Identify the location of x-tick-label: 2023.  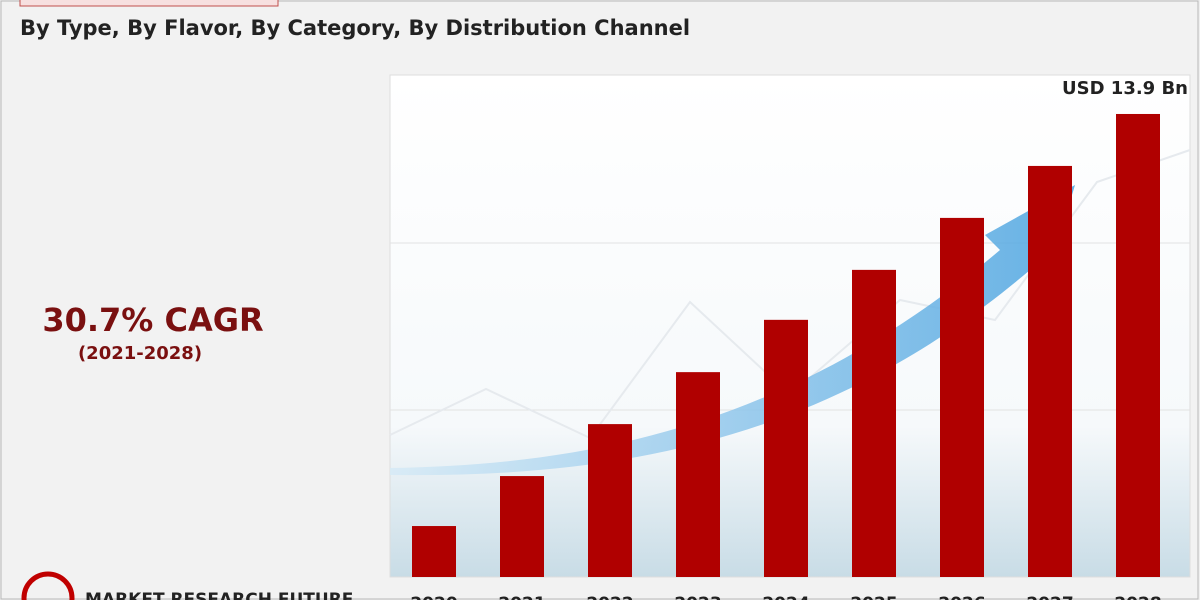
(697, 597).